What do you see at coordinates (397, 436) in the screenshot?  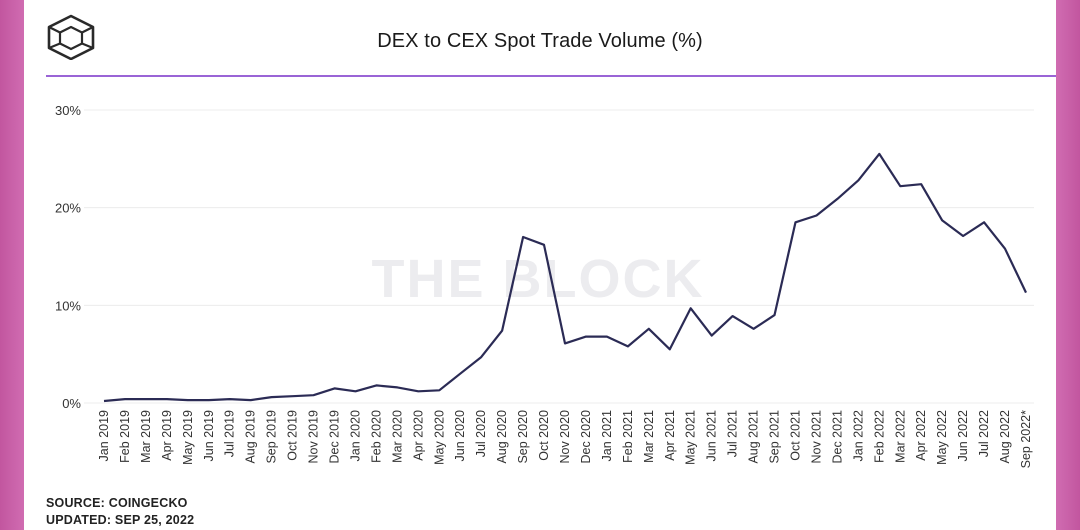 I see `x-tick-label: Mar 2020` at bounding box center [397, 436].